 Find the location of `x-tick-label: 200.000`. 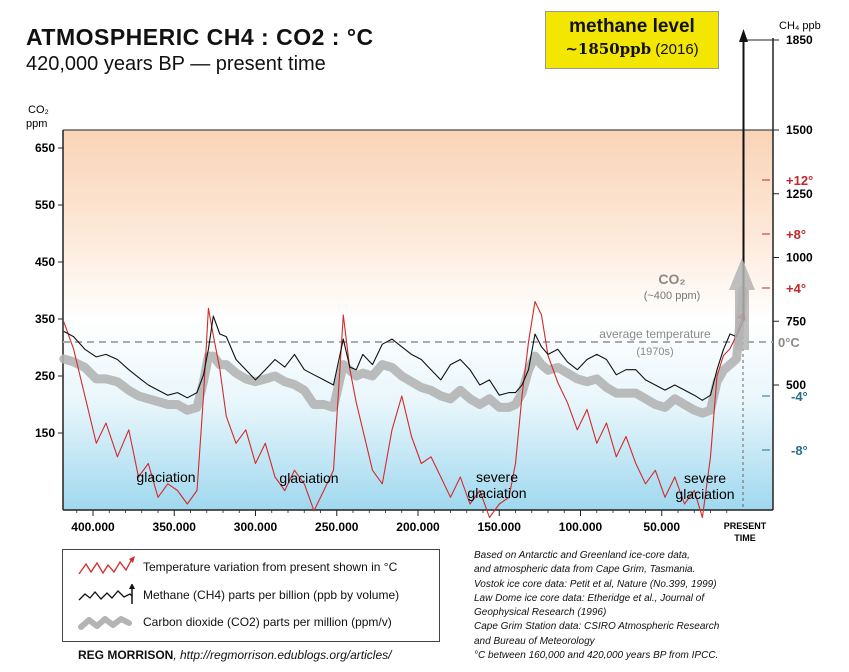

x-tick-label: 200.000 is located at coordinates (418, 527).